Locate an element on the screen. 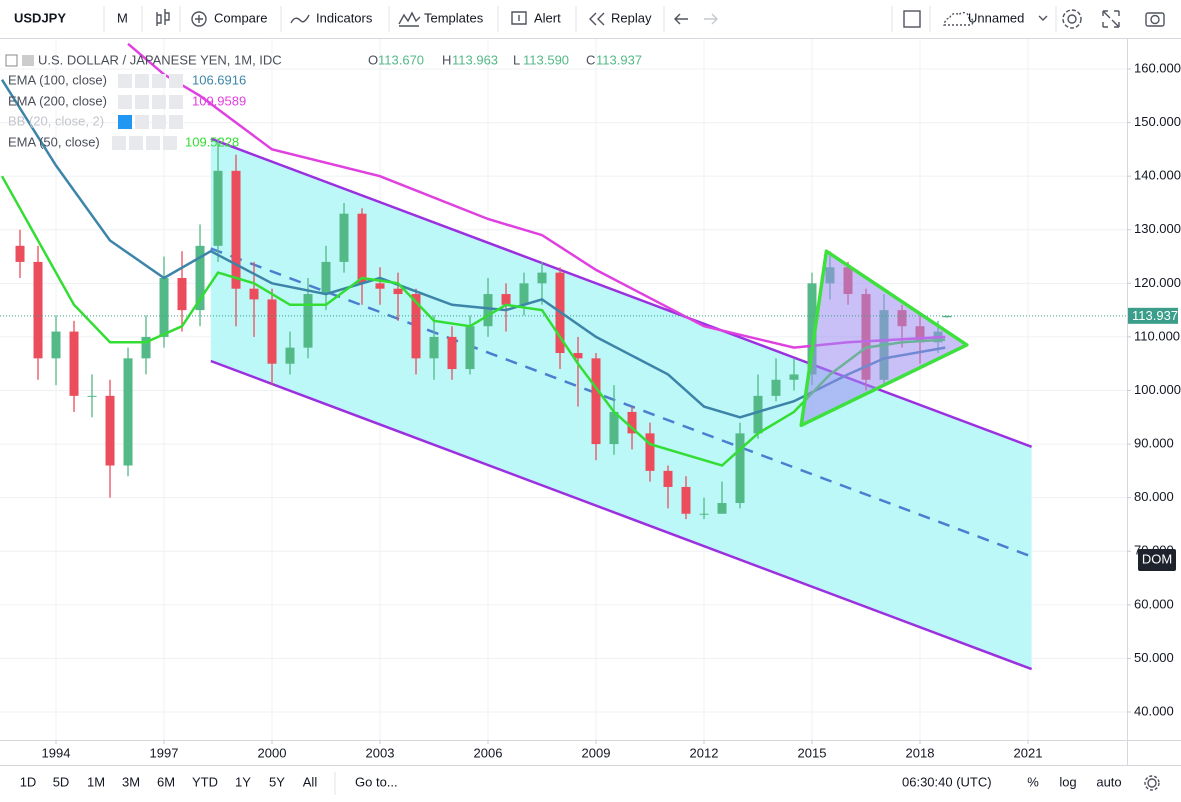 The width and height of the screenshot is (1181, 802). x-tick-label: 1997 is located at coordinates (164, 752).